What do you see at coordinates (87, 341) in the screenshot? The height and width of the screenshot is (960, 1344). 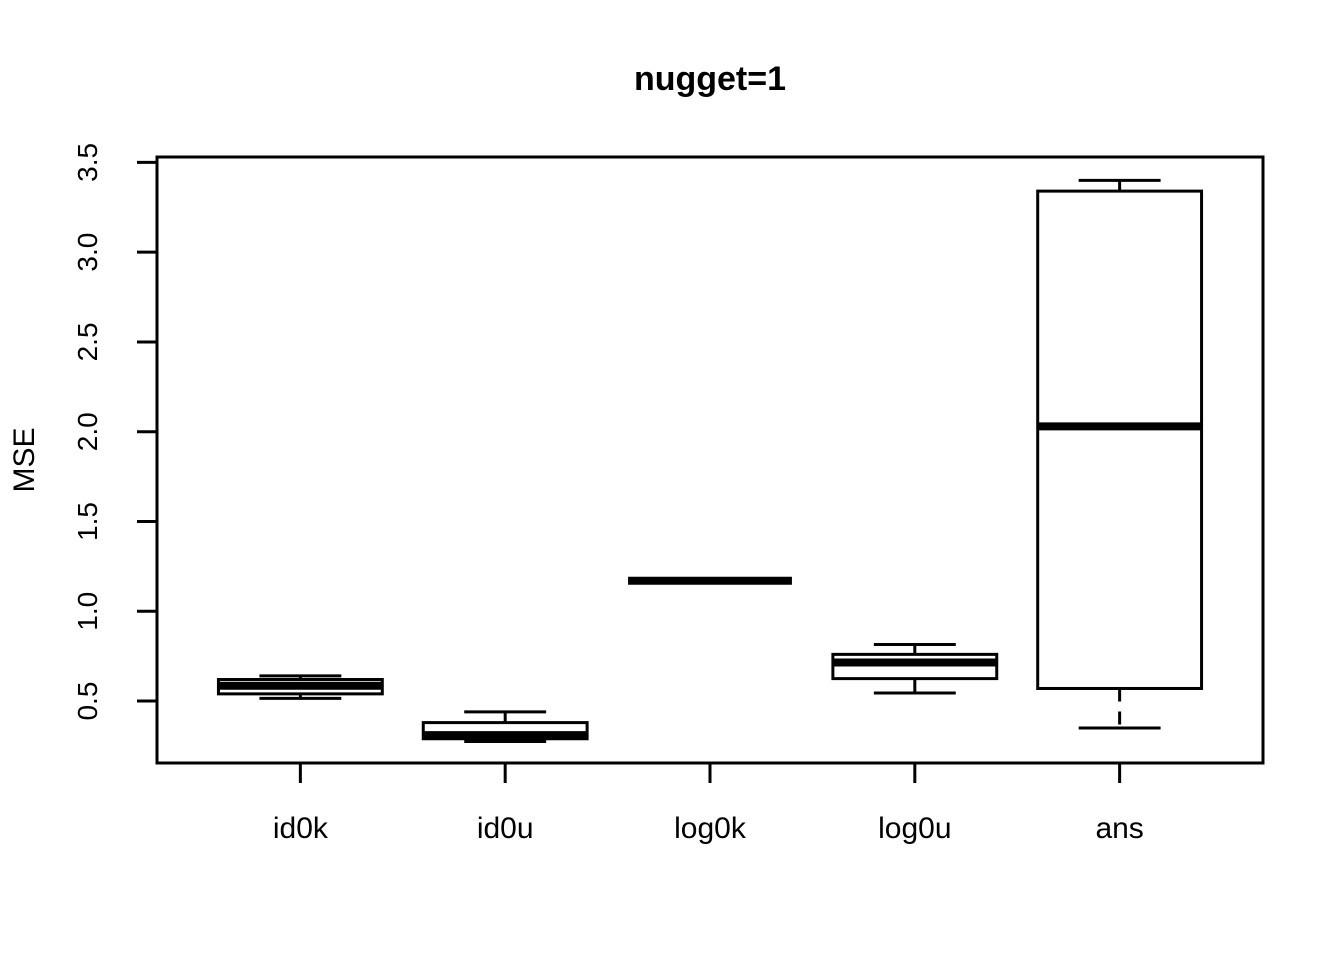 I see `y-tick-label: 2.5` at bounding box center [87, 341].